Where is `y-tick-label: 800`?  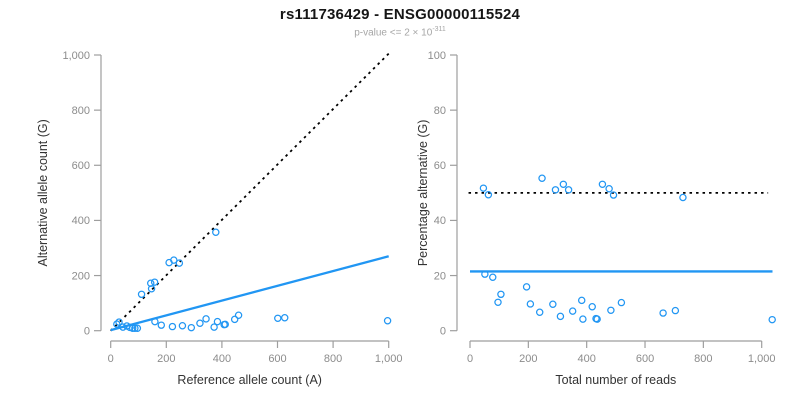 y-tick-label: 800 is located at coordinates (81, 111).